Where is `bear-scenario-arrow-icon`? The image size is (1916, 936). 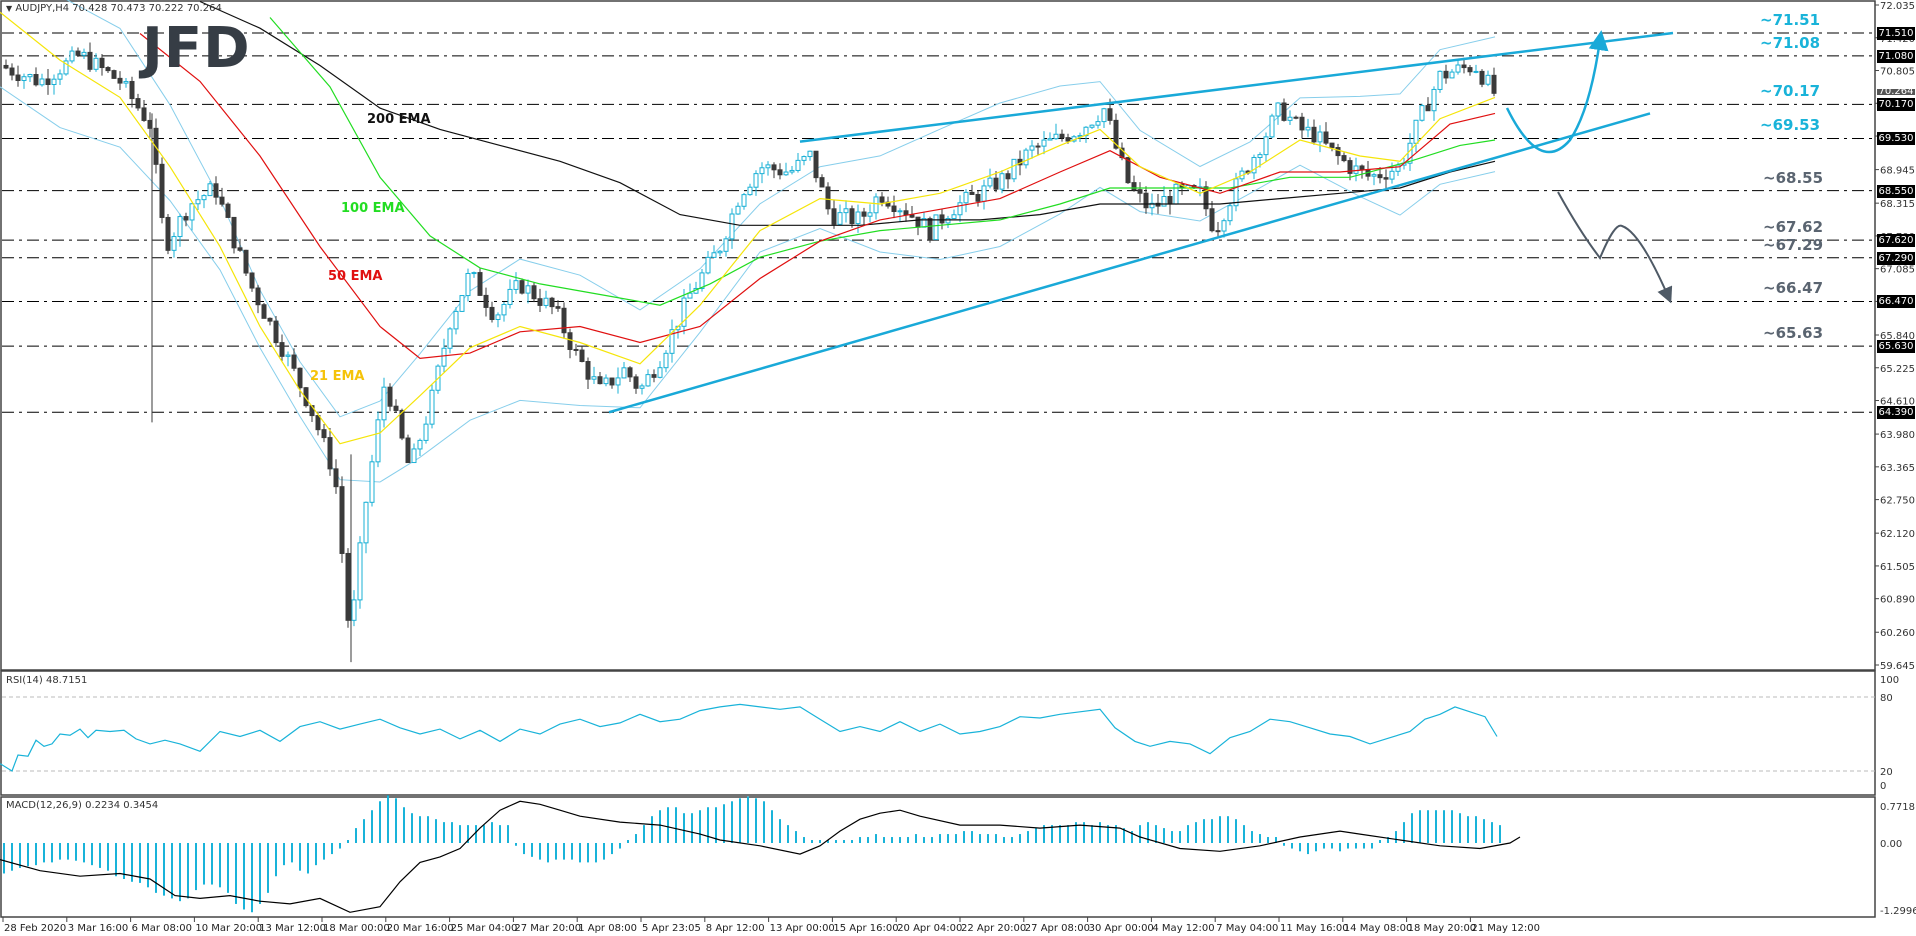
bear-scenario-arrow-icon is located at coordinates (1615, 247).